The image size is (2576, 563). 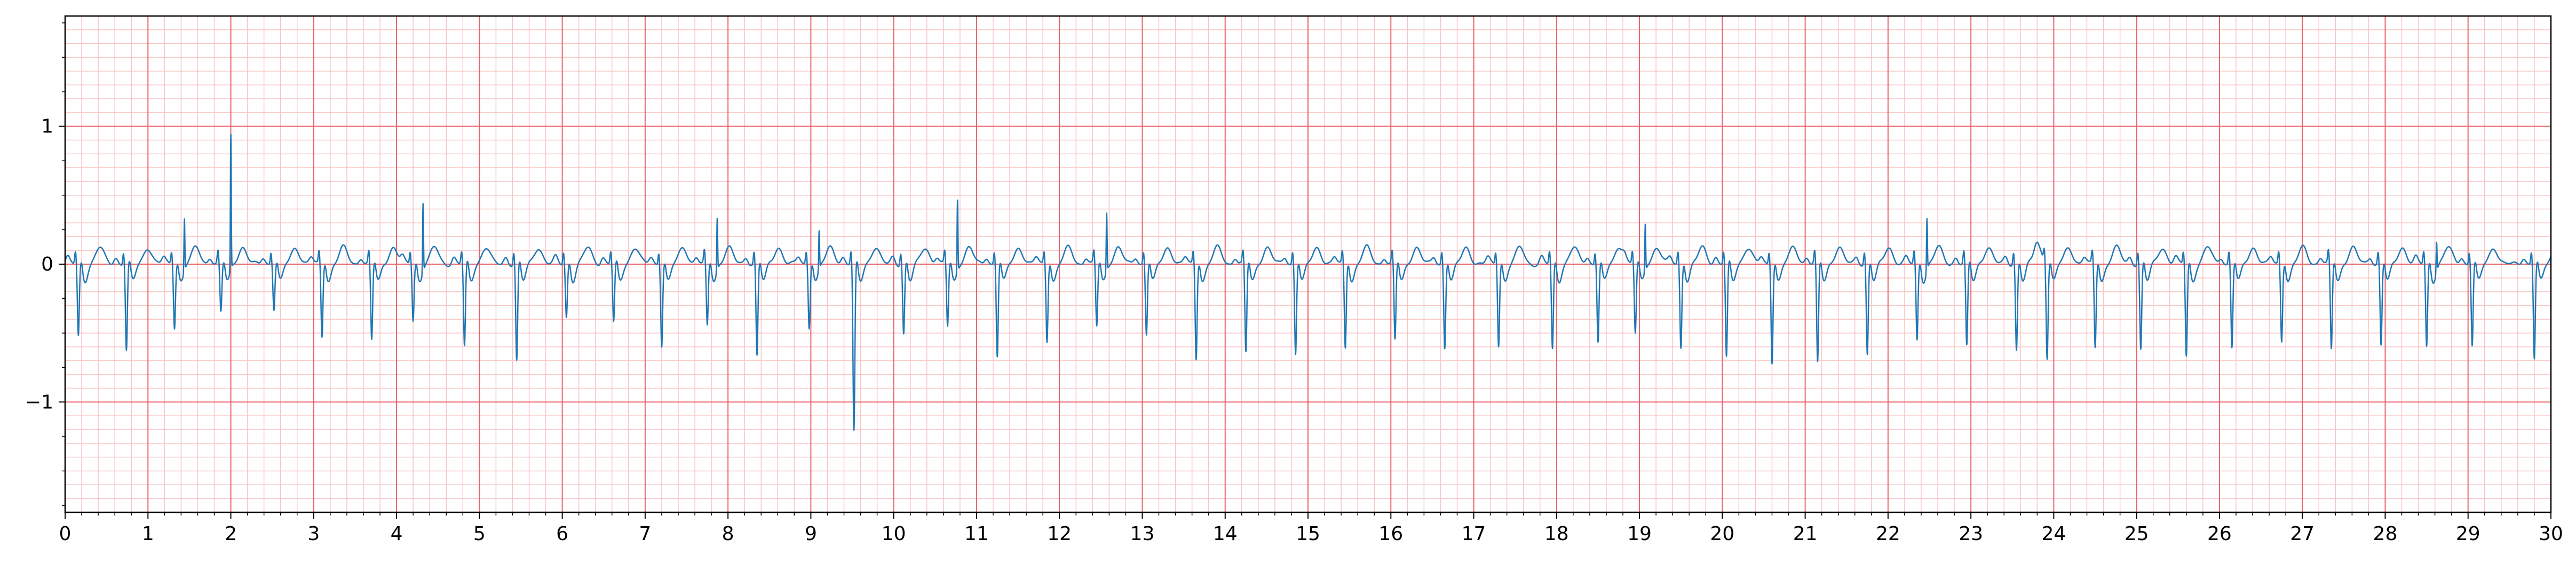 What do you see at coordinates (1888, 534) in the screenshot?
I see `x-tick-label: 22` at bounding box center [1888, 534].